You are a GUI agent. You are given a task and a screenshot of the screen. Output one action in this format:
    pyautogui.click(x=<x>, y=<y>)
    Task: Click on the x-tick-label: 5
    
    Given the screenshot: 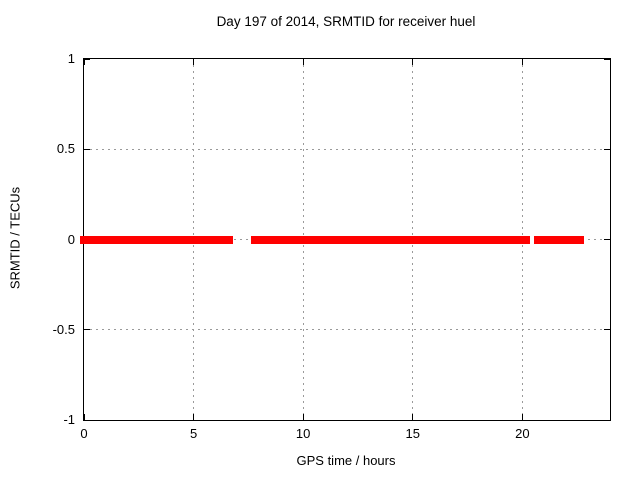 What is the action you would take?
    pyautogui.click(x=193, y=433)
    